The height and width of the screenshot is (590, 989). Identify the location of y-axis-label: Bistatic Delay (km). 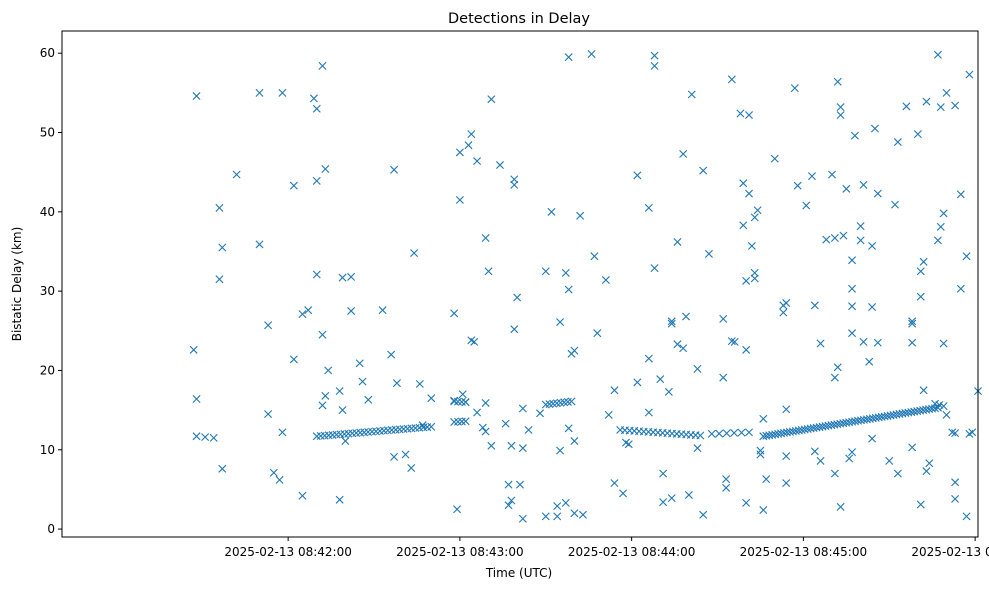
(17, 284).